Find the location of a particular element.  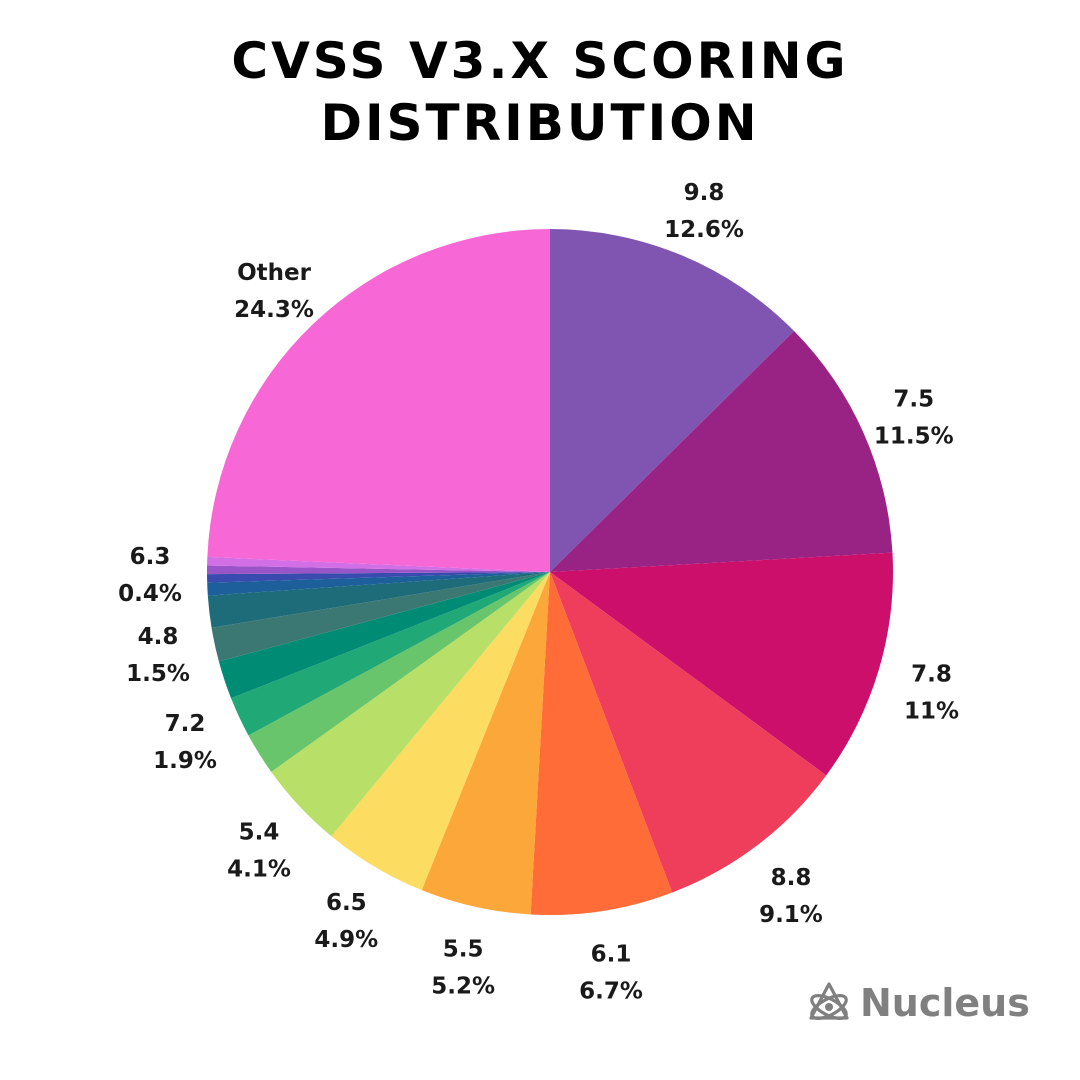

pie-slice-6.1 is located at coordinates (601, 743).